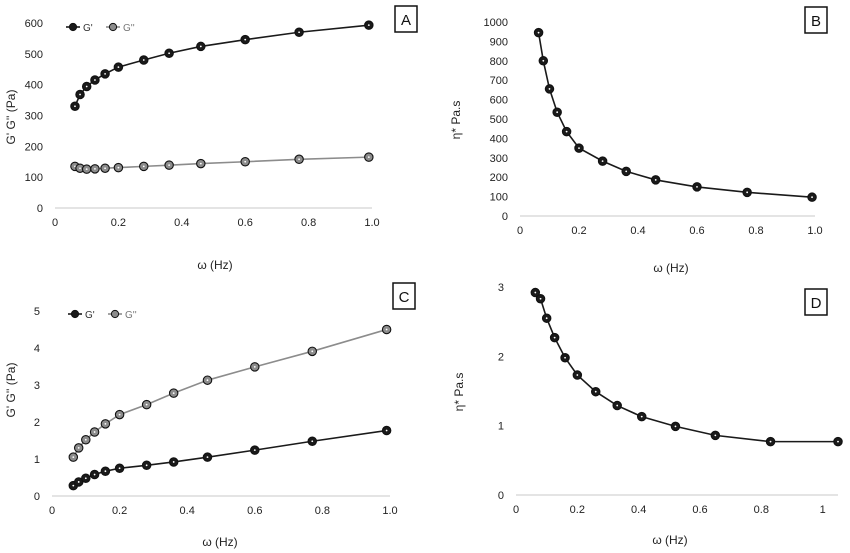  I want to click on chart-c-legend-marker, so click(75, 314).